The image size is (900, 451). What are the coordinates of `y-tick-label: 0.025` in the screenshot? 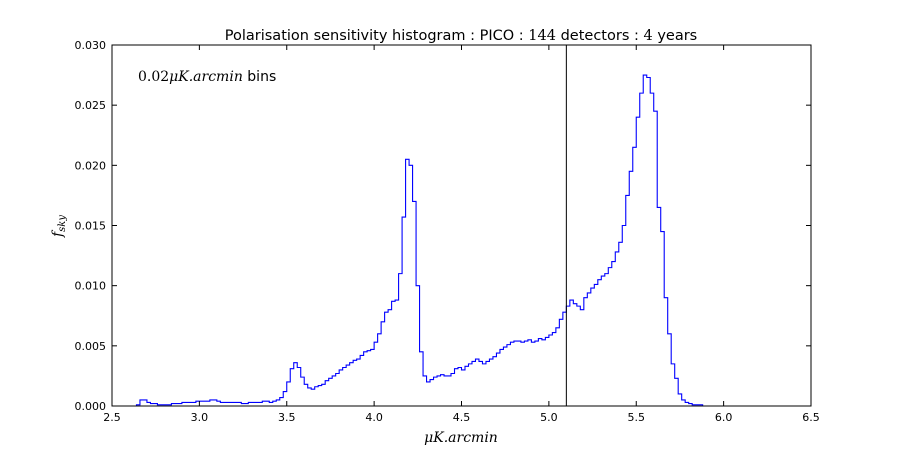 It's located at (91, 105).